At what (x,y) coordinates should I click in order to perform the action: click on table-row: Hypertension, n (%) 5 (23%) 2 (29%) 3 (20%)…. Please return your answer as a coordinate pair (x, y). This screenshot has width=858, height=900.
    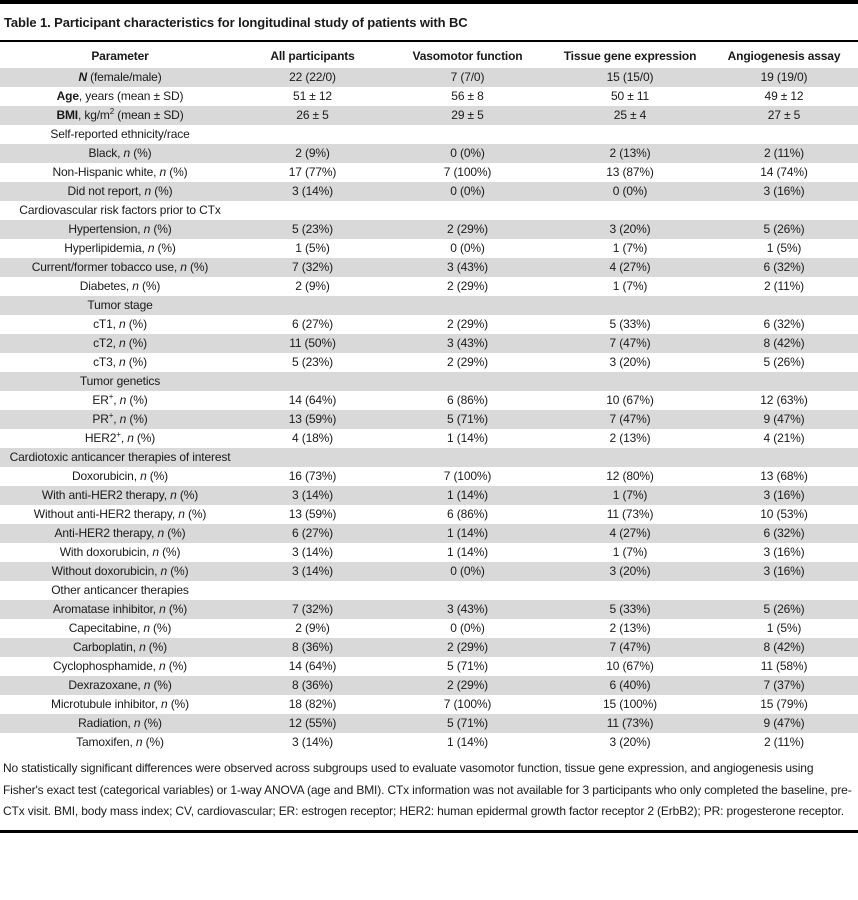
    Looking at the image, I should click on (429, 229).